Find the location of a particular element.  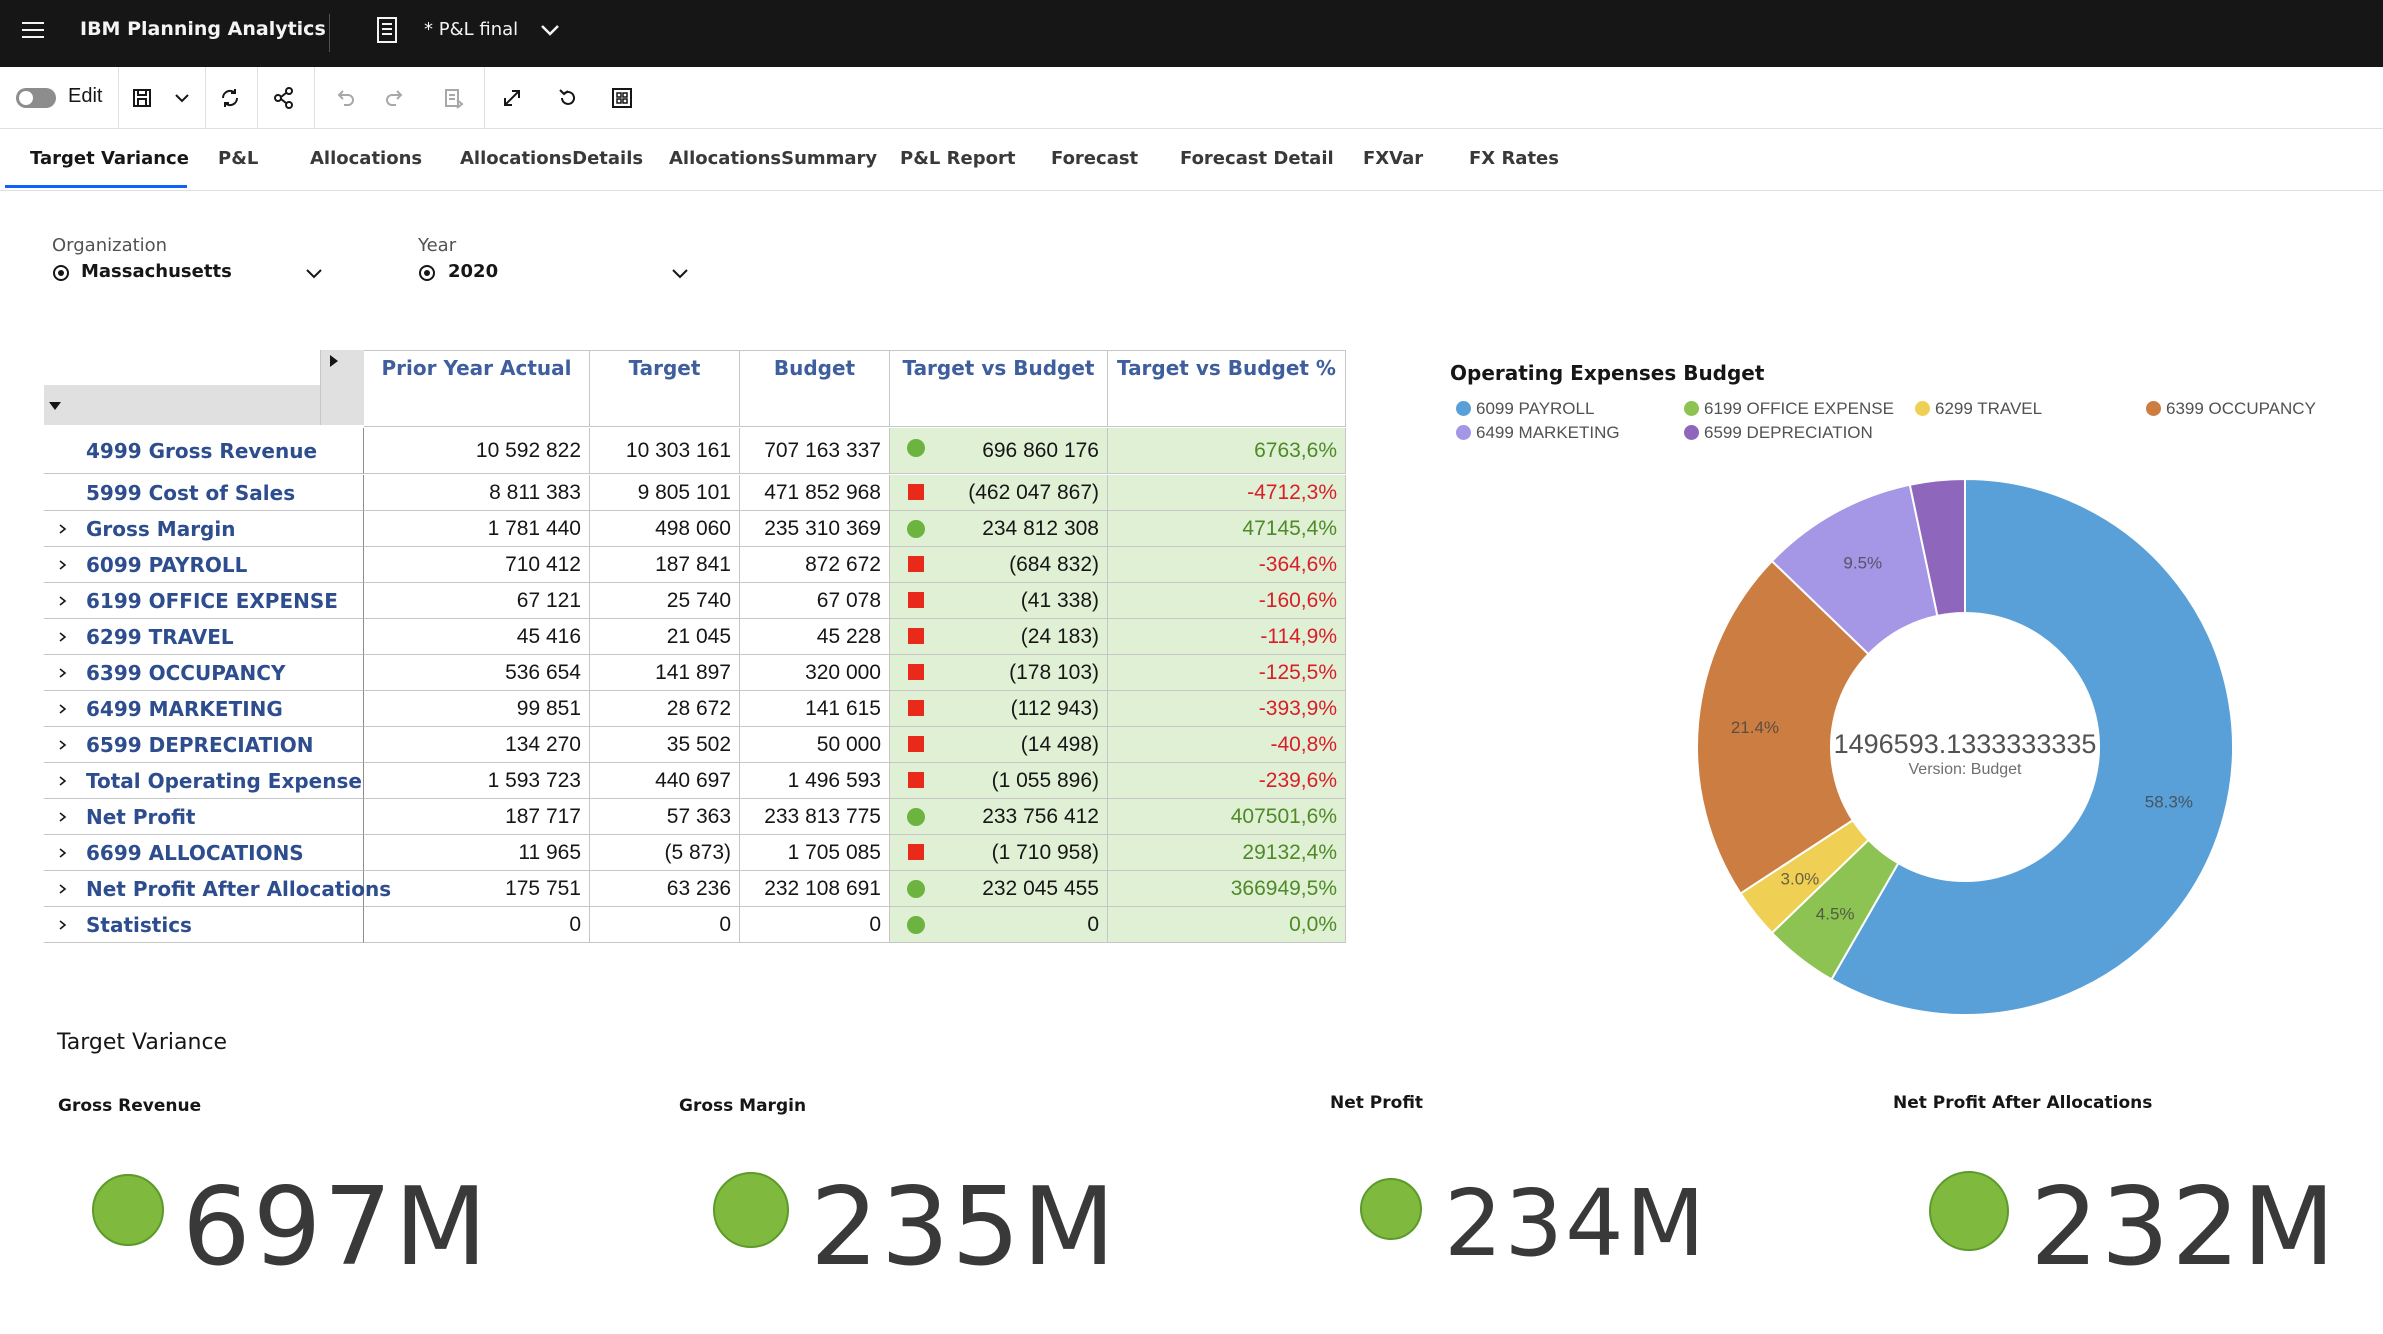

book-icon is located at coordinates (387, 30).